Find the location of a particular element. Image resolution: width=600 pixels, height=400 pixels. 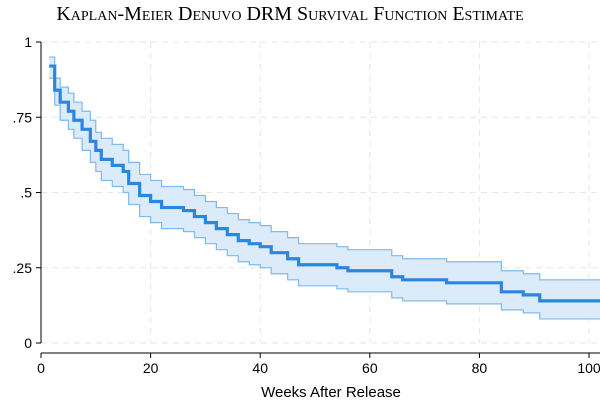

x-tick-label-5: 100 is located at coordinates (588, 368).